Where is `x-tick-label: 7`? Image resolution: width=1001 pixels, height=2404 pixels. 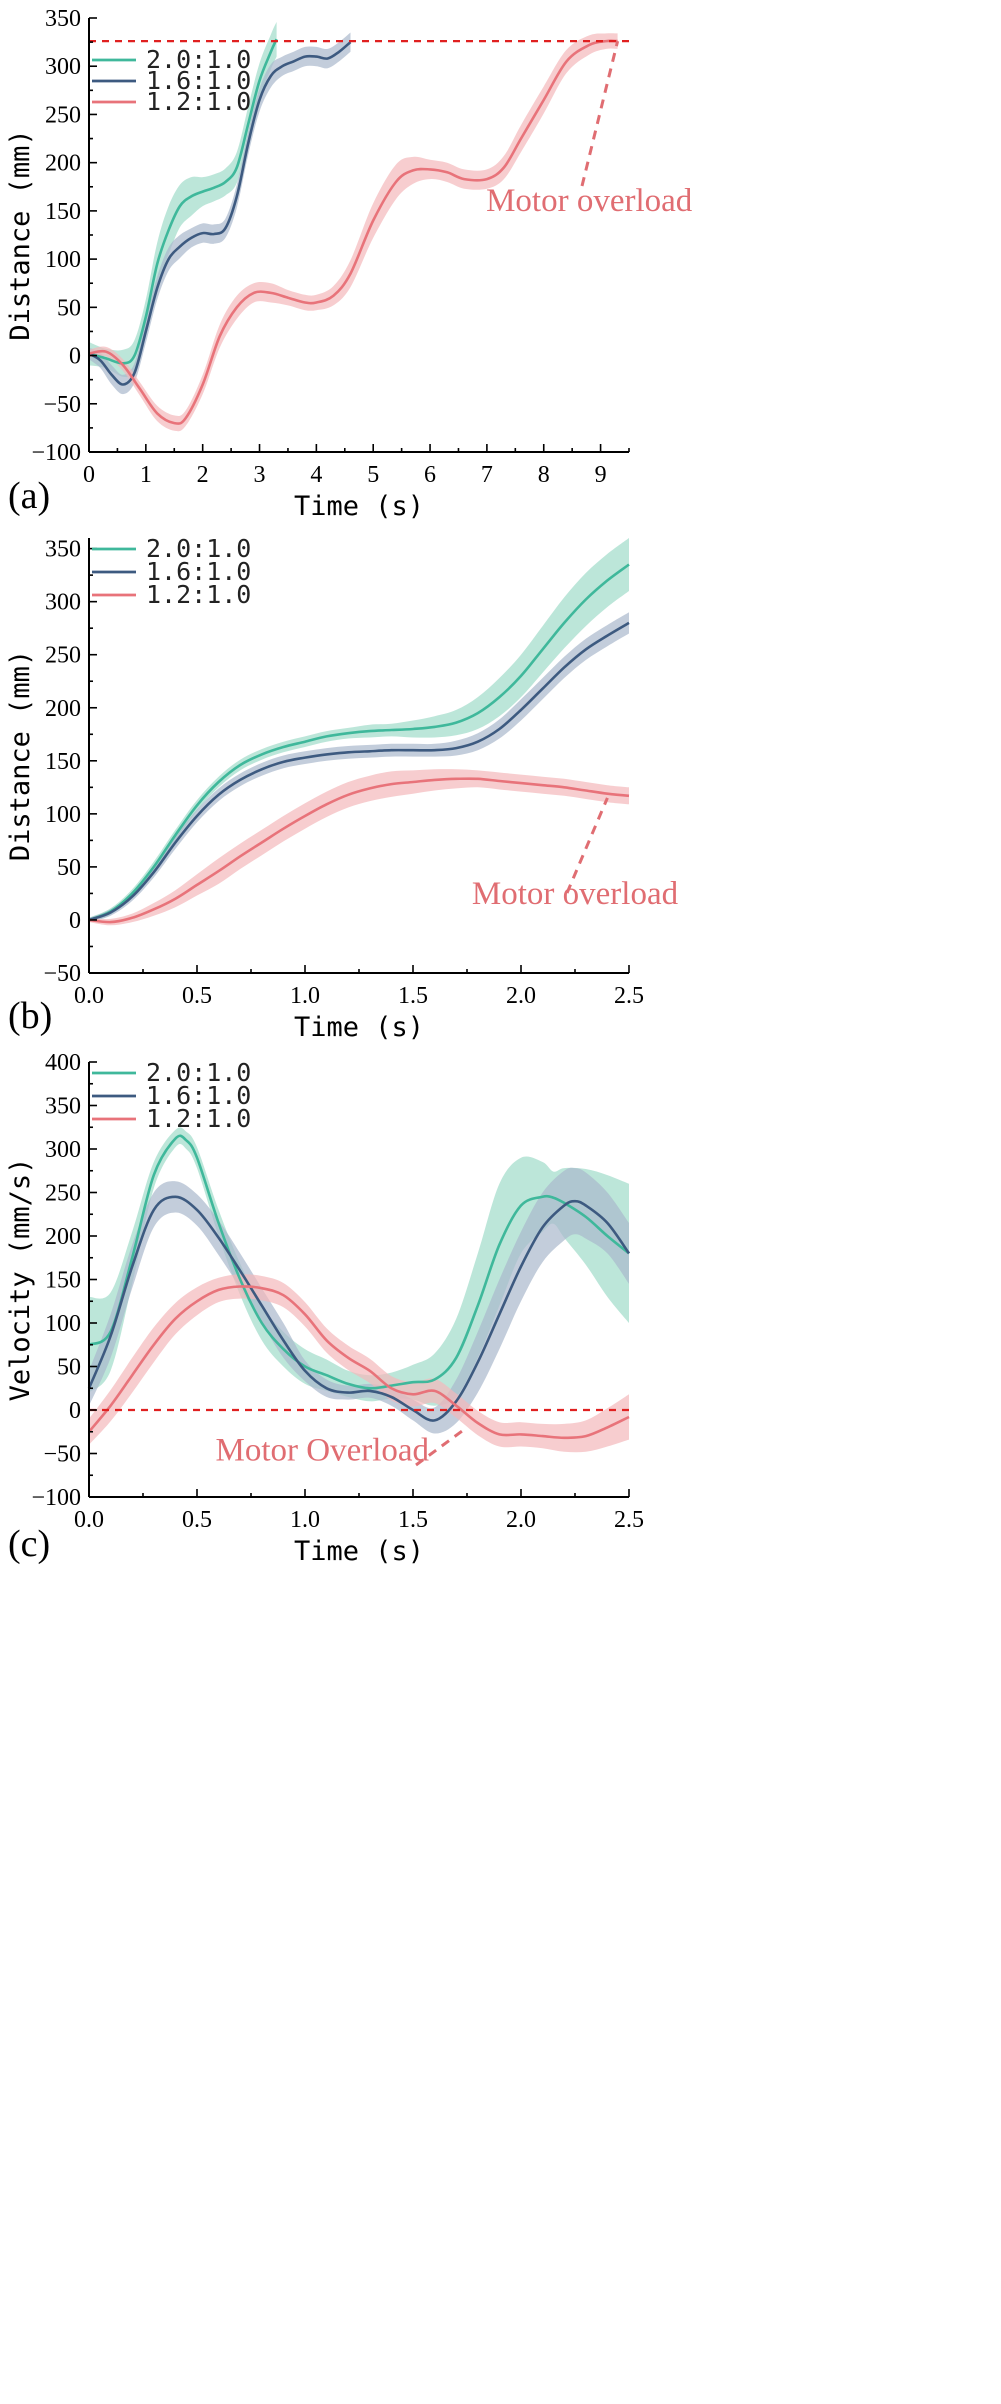
x-tick-label: 7 is located at coordinates (487, 475).